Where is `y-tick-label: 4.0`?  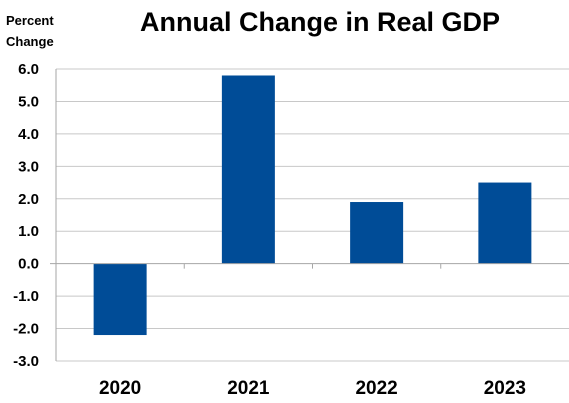
y-tick-label: 4.0 is located at coordinates (28, 134).